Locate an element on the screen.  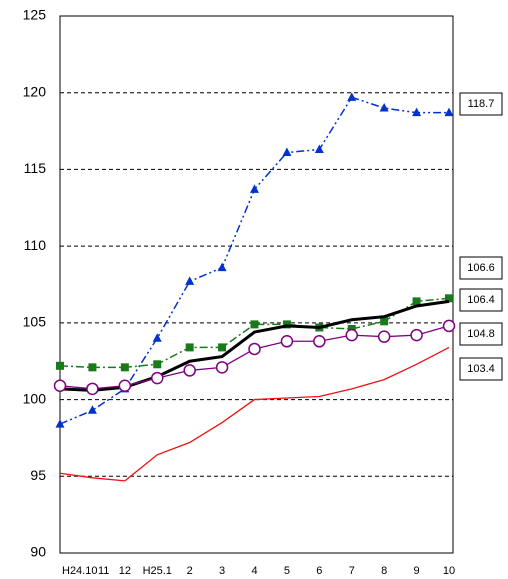
x-tick-label: 11 is located at coordinates (103, 571).